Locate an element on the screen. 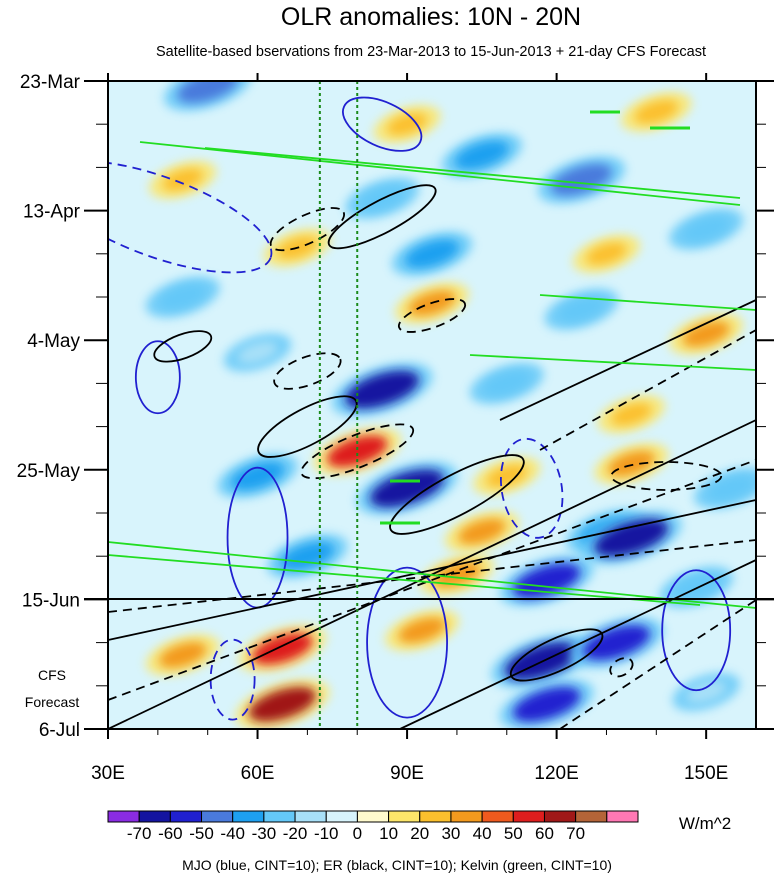 Image resolution: width=774 pixels, height=878 pixels. colorbar-label: -30 is located at coordinates (264, 833).